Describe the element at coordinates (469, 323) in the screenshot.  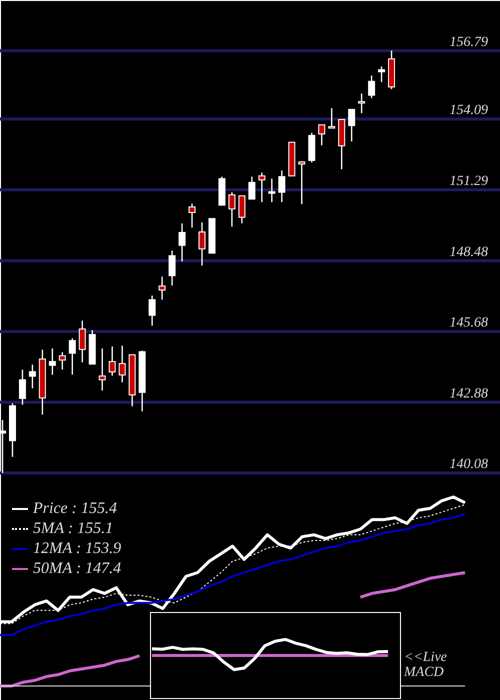
I see `y-tick-label: 145.68` at that location.